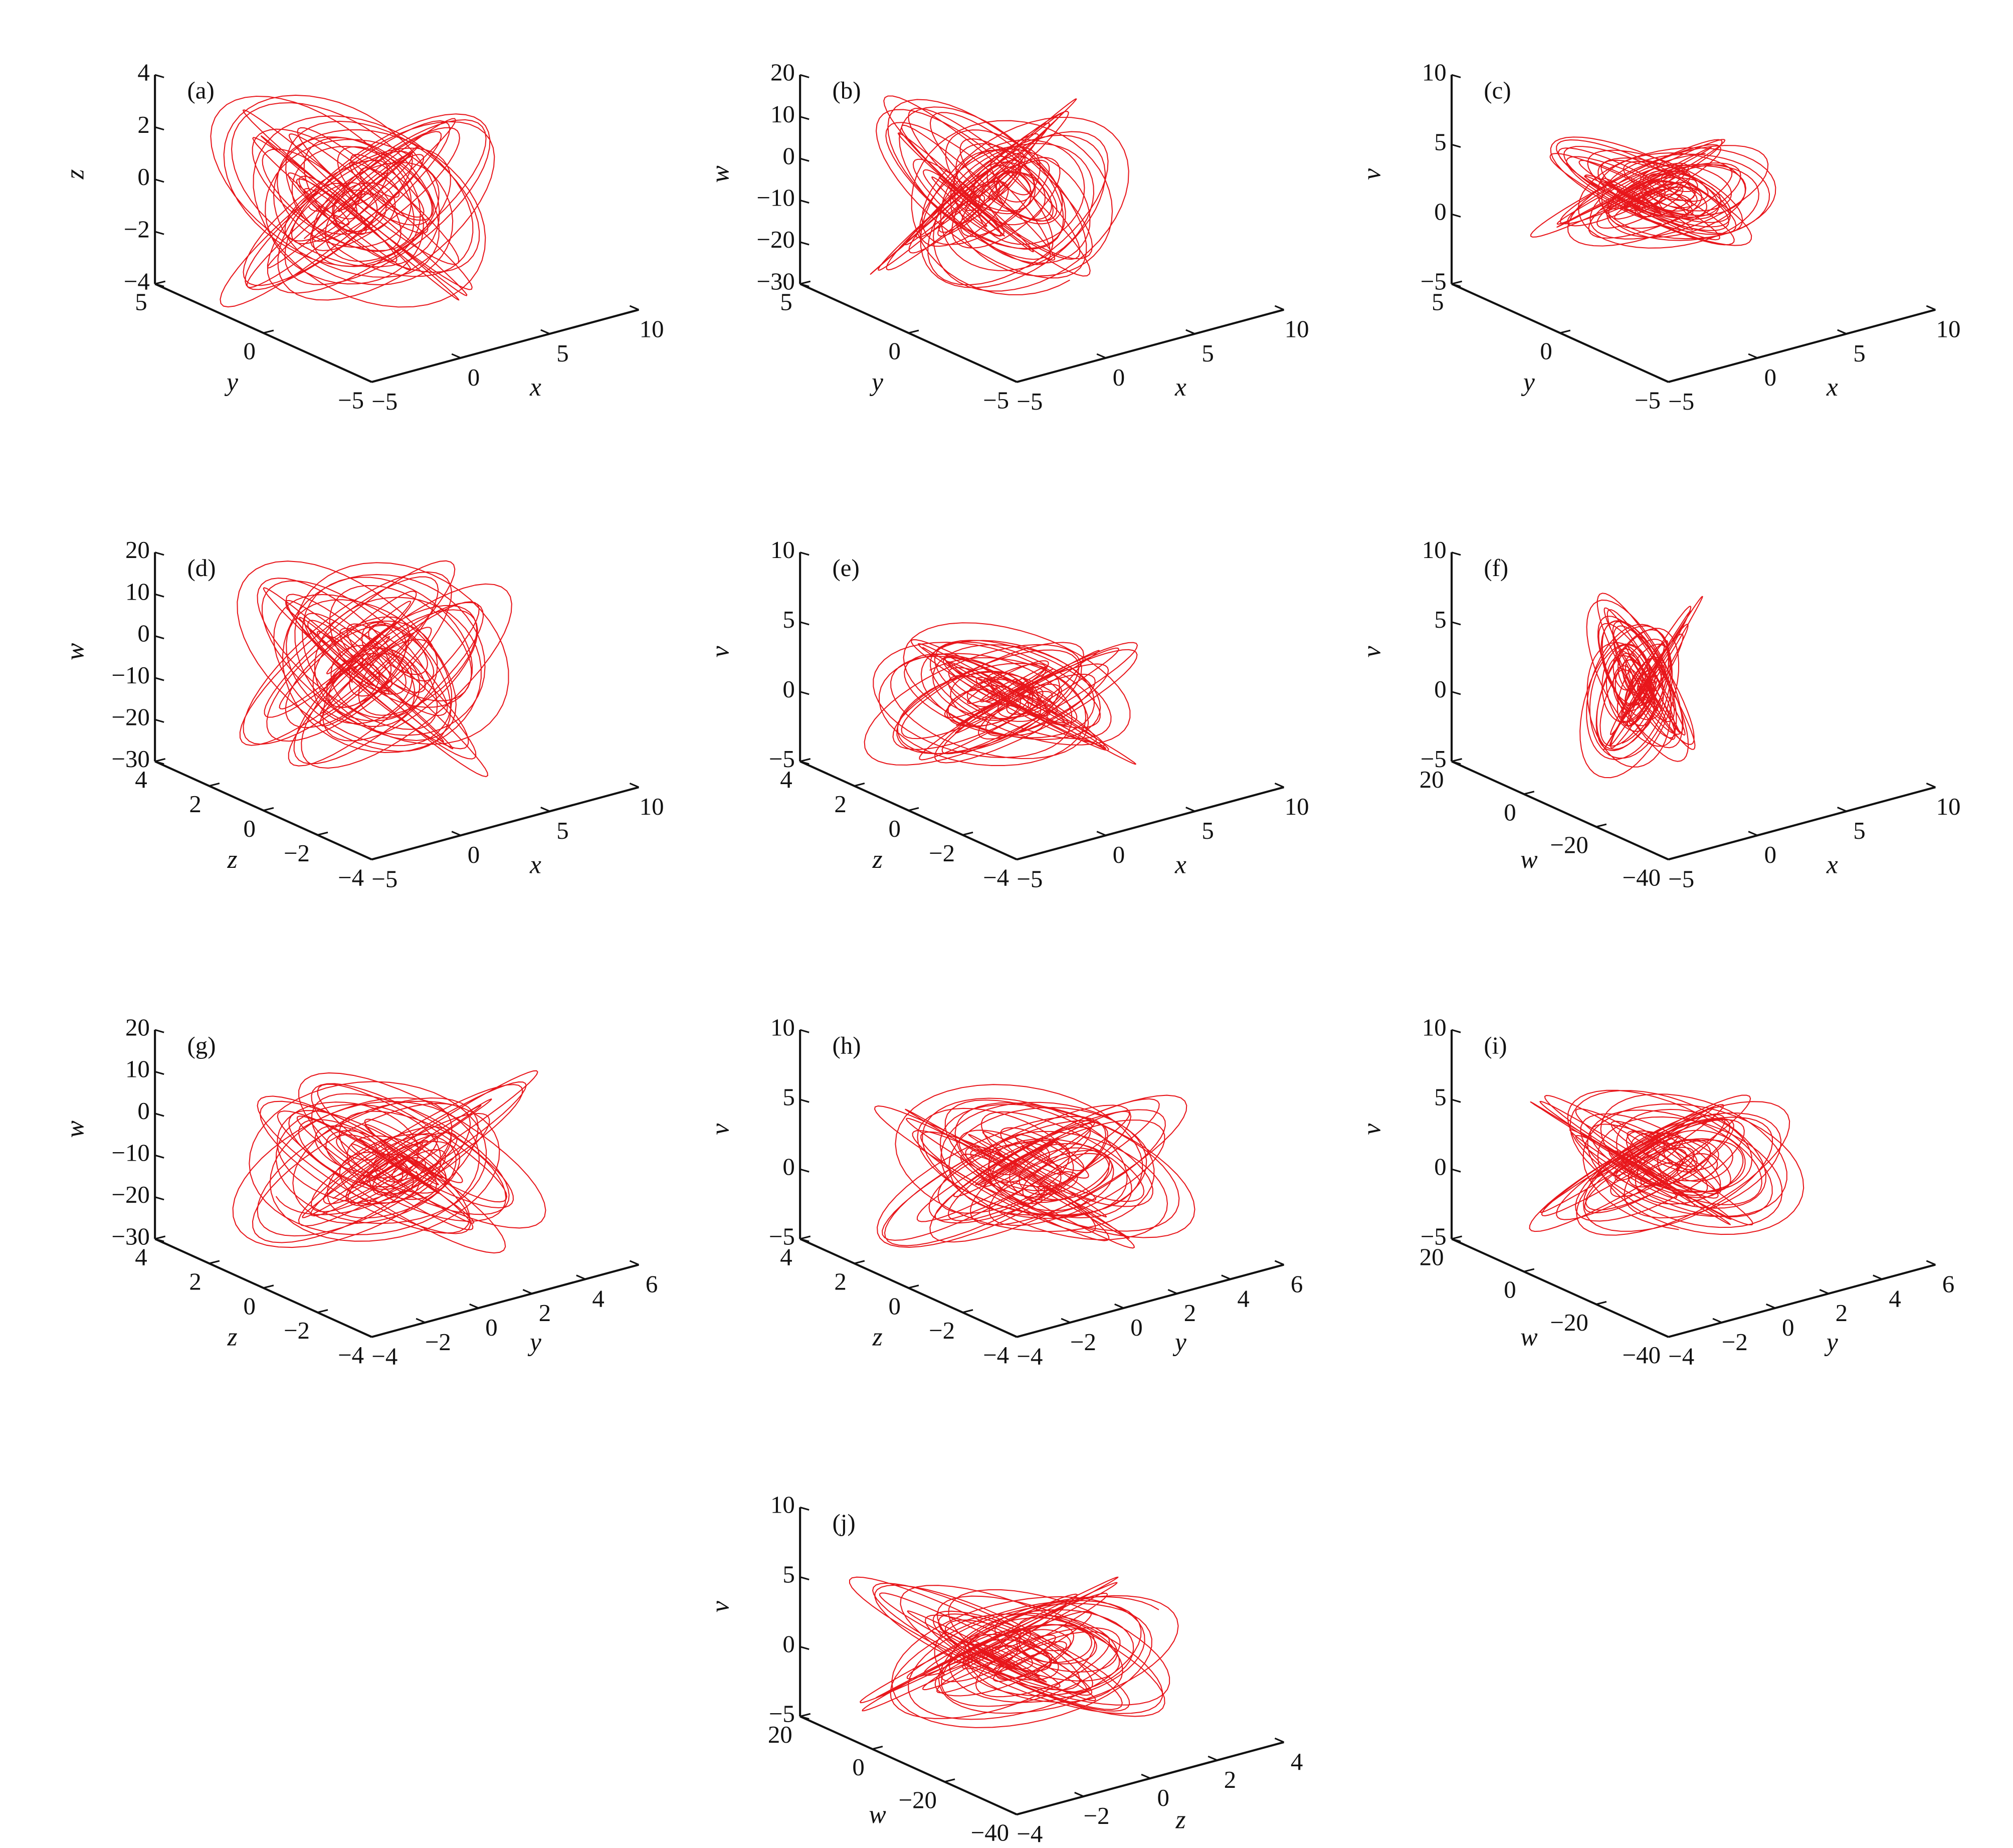  I want to click on axis-label: w, so click(1529, 859).